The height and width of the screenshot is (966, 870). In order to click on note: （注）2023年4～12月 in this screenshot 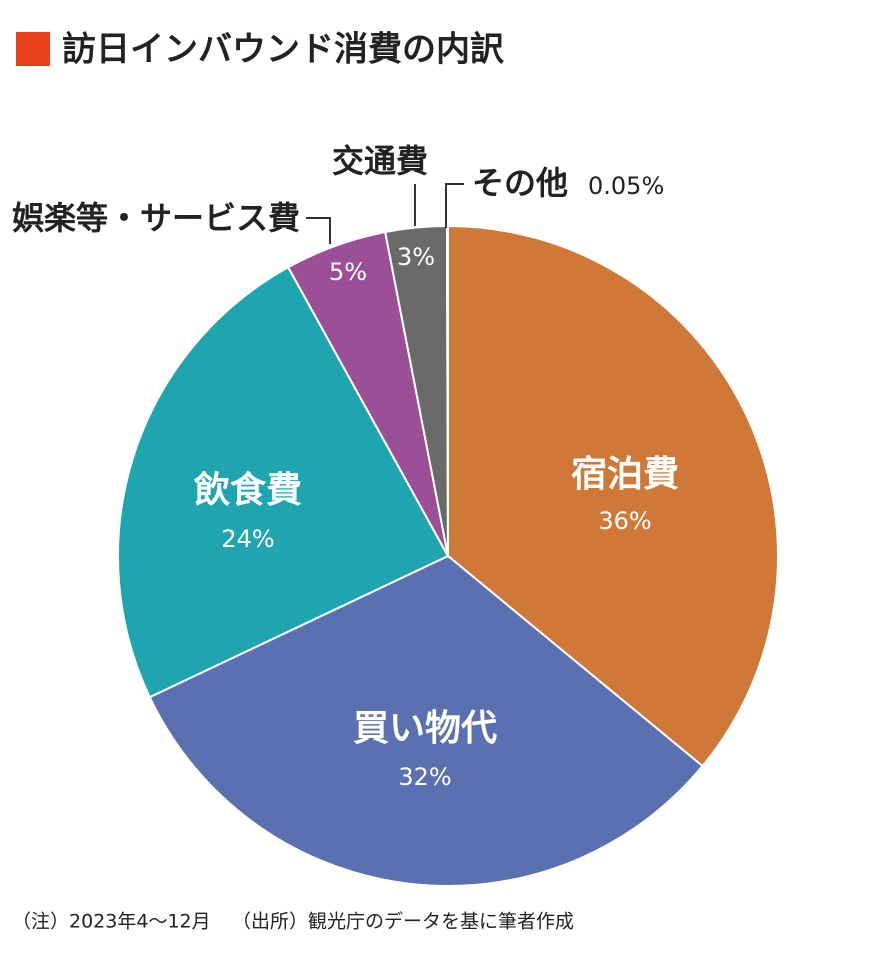, I will do `click(111, 922)`.